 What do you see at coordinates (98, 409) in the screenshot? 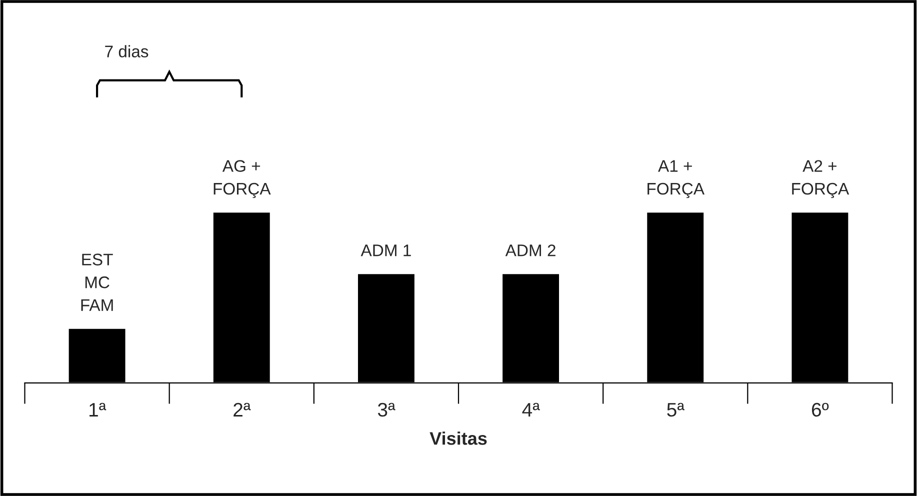
I see `x-tick-label: 1ª` at bounding box center [98, 409].